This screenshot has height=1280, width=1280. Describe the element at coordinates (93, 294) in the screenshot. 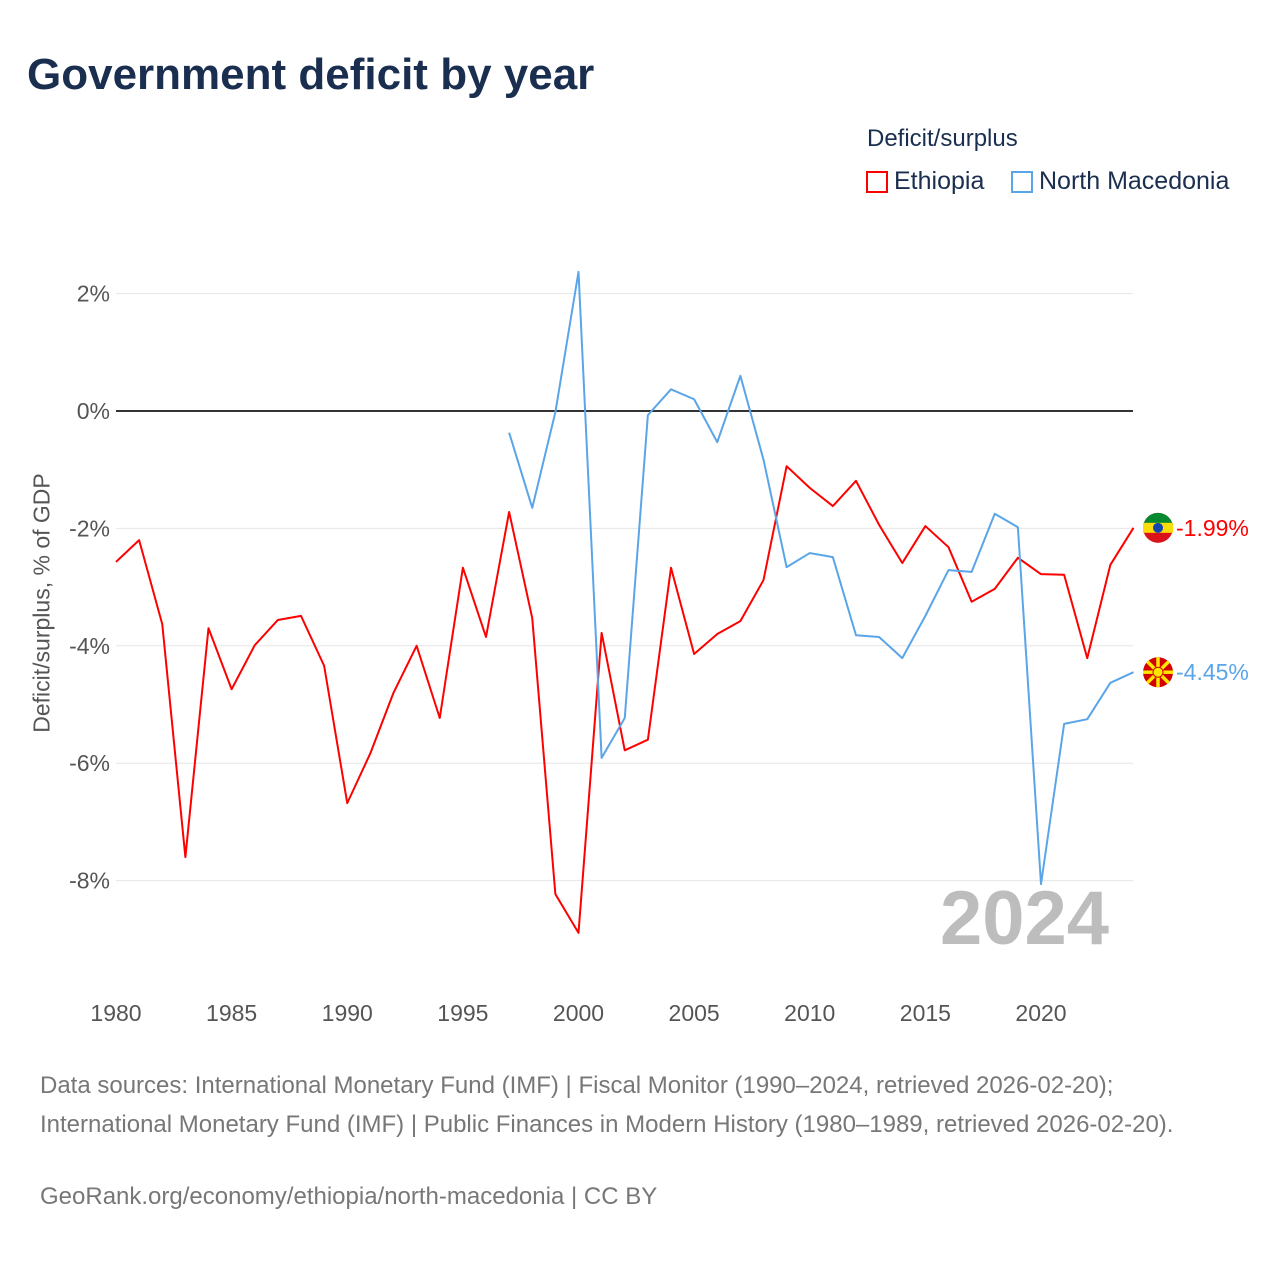

I see `y-tick-label: 2%` at that location.